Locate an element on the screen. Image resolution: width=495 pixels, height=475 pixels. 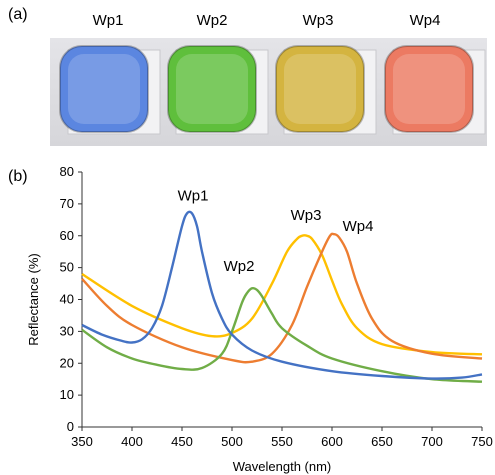
sample-name-wp3: Wp3 is located at coordinates (318, 20).